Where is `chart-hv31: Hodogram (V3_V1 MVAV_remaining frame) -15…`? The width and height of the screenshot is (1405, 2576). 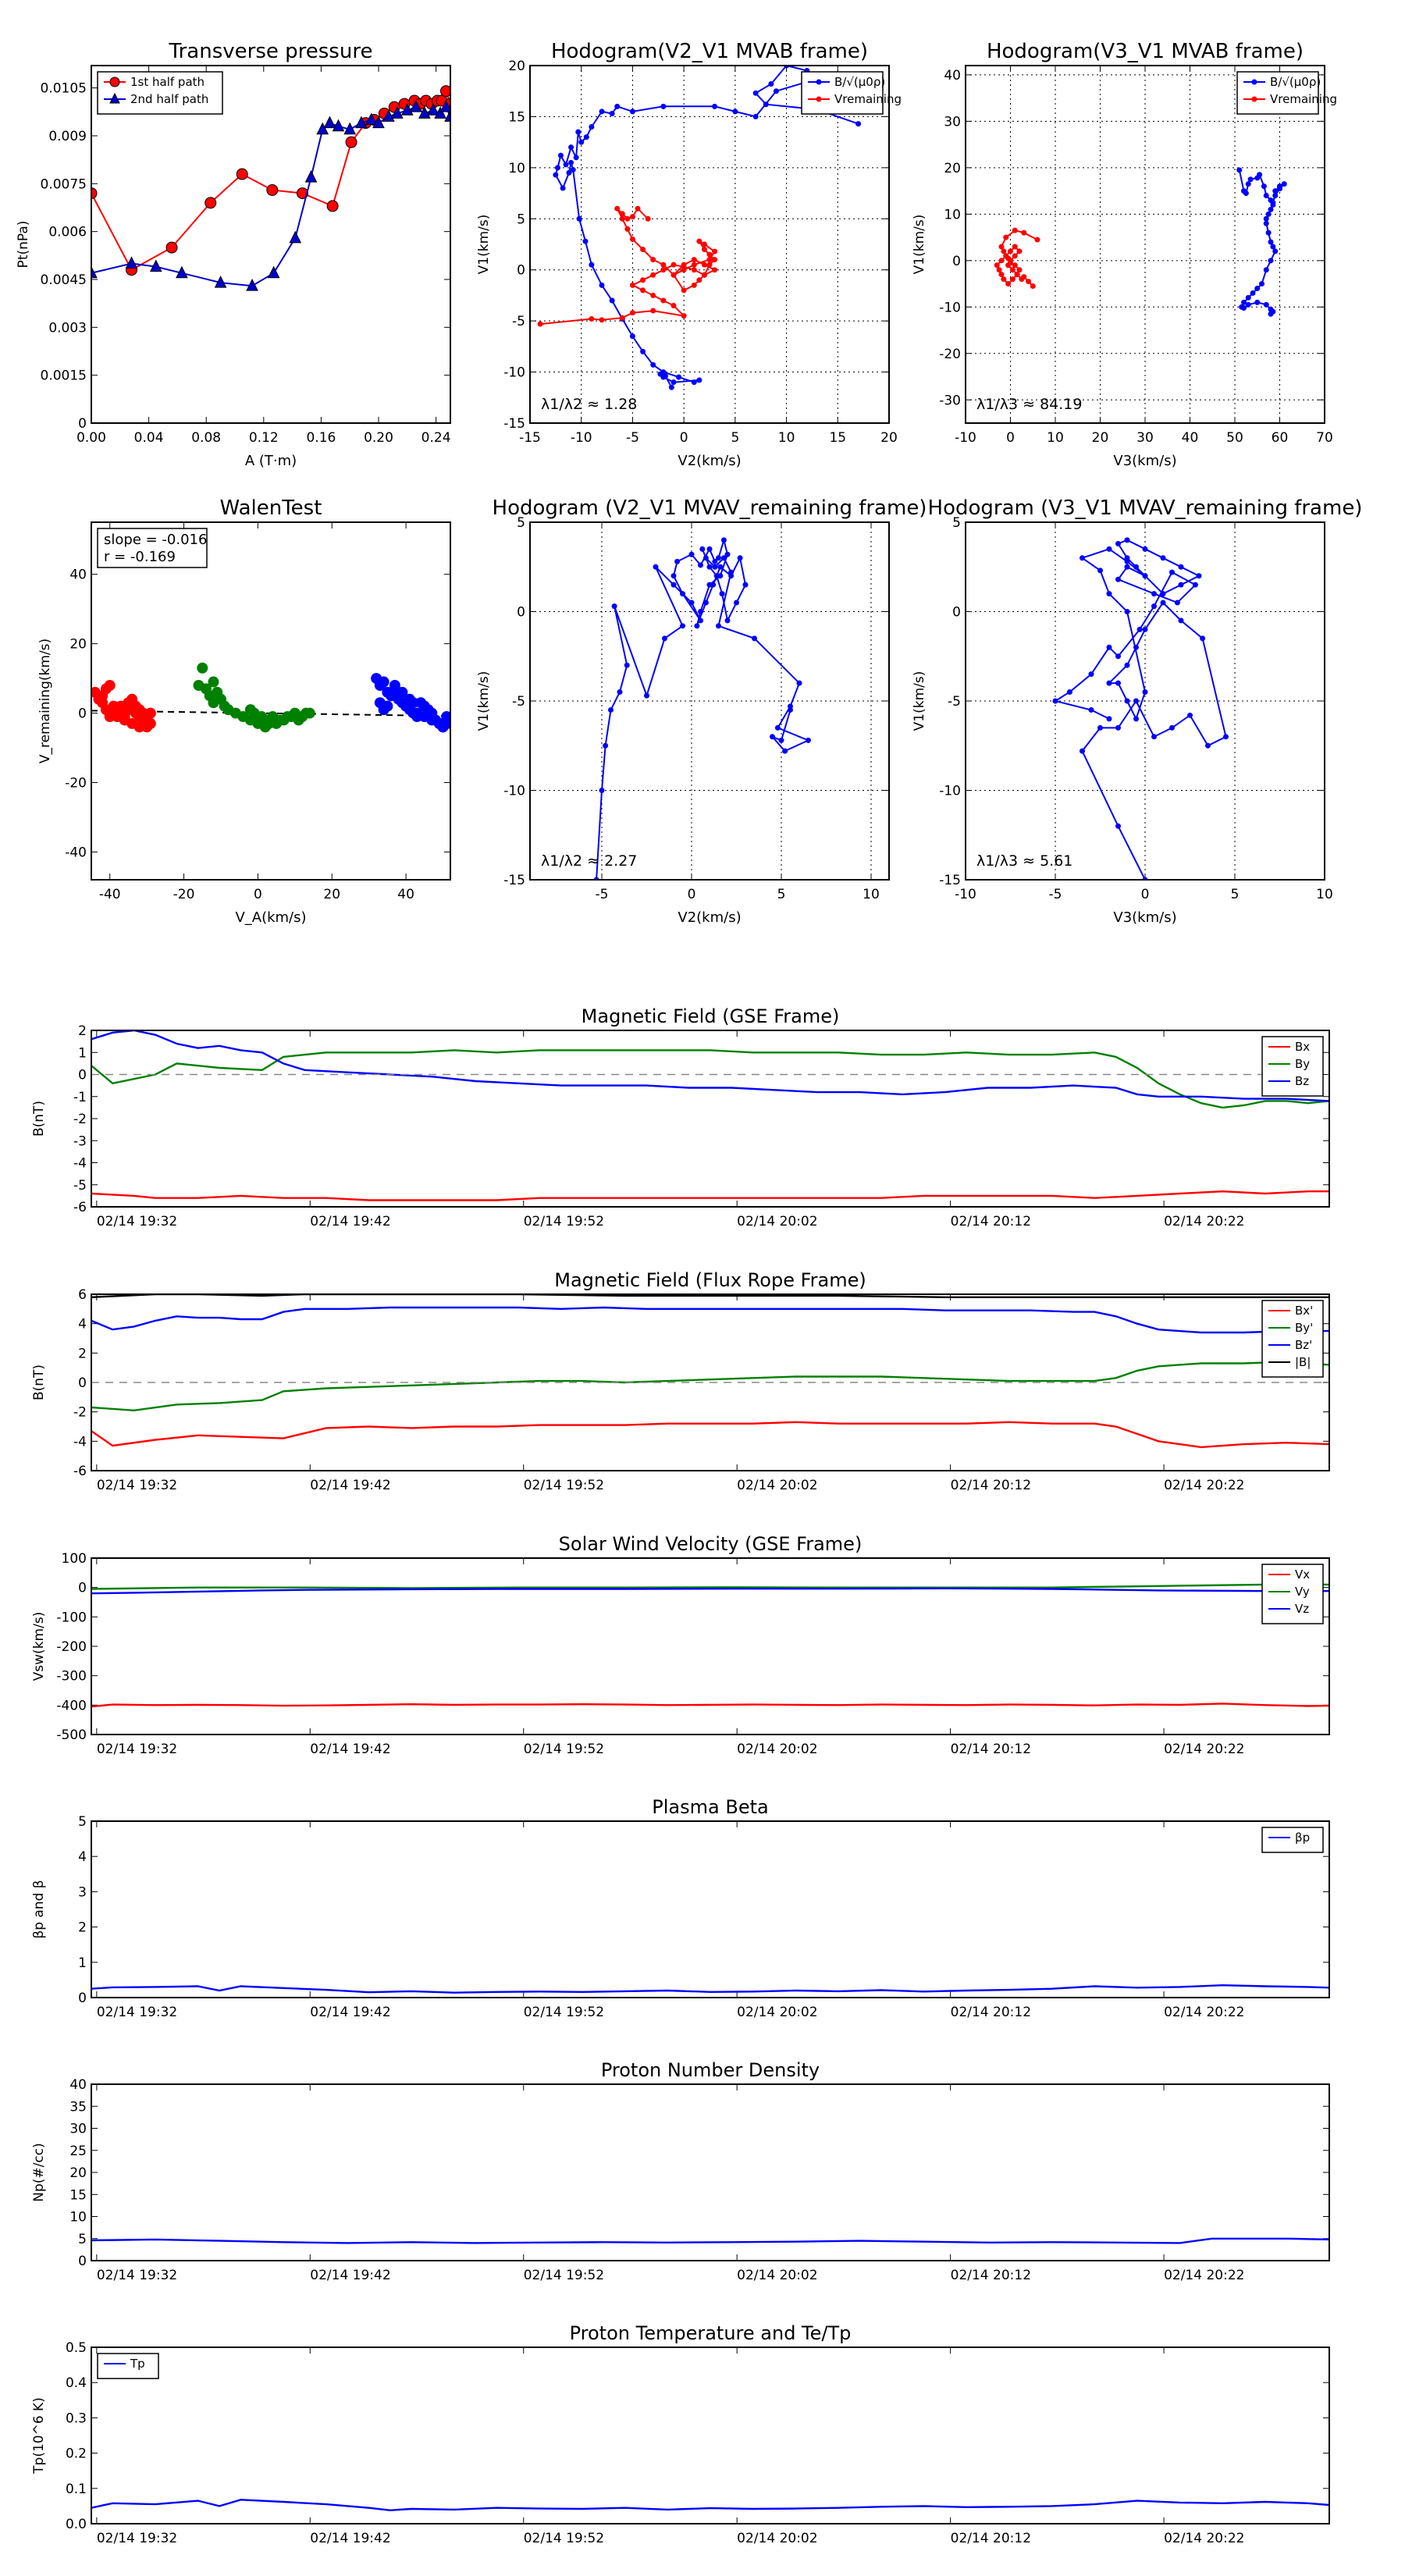
chart-hv31: Hodogram (V3_V1 MVAV_remaining frame) -15… is located at coordinates (1137, 711).